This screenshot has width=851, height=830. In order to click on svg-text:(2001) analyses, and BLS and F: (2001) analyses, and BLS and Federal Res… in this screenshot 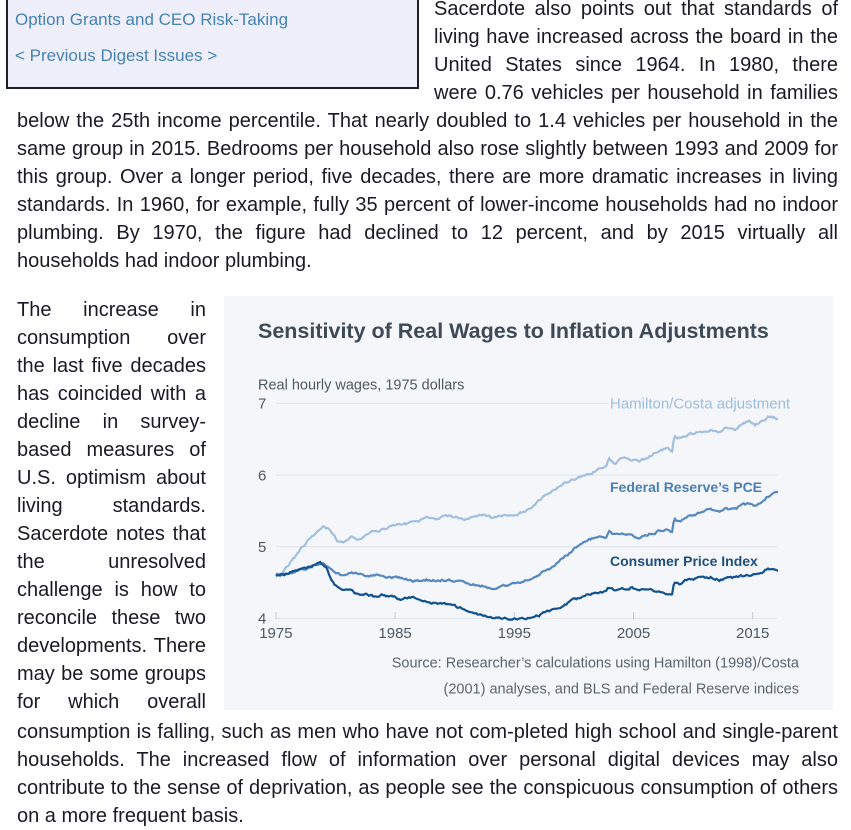, I will do `click(621, 690)`.